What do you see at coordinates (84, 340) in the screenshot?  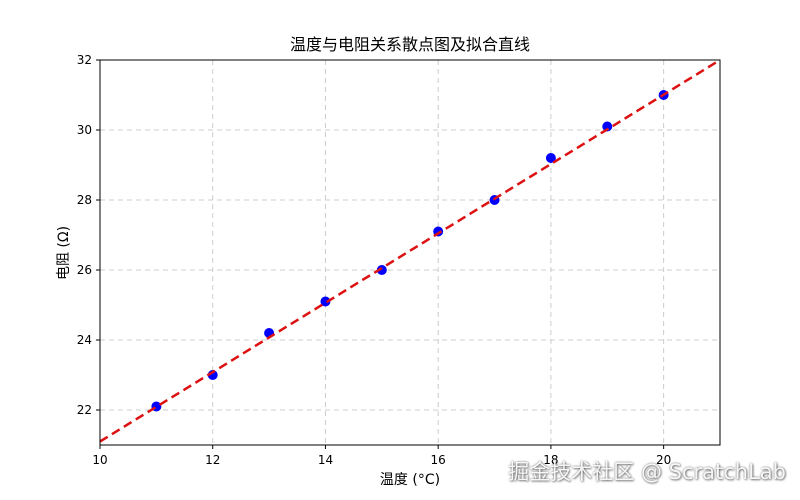 I see `y-tick-label: 24` at bounding box center [84, 340].